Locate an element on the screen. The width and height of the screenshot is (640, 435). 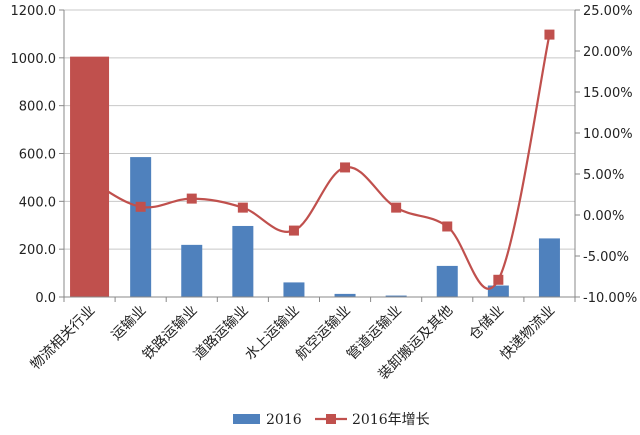
right-tick-label: 5.00% is located at coordinates (603, 175).